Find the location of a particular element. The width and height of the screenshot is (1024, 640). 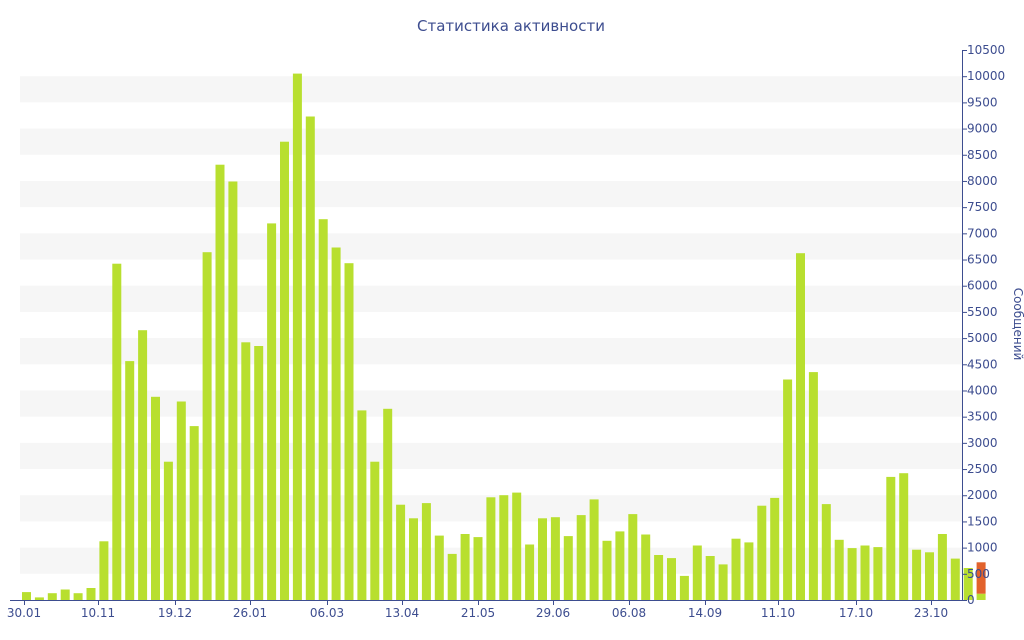

chart-title: Статистика активности is located at coordinates (511, 26).